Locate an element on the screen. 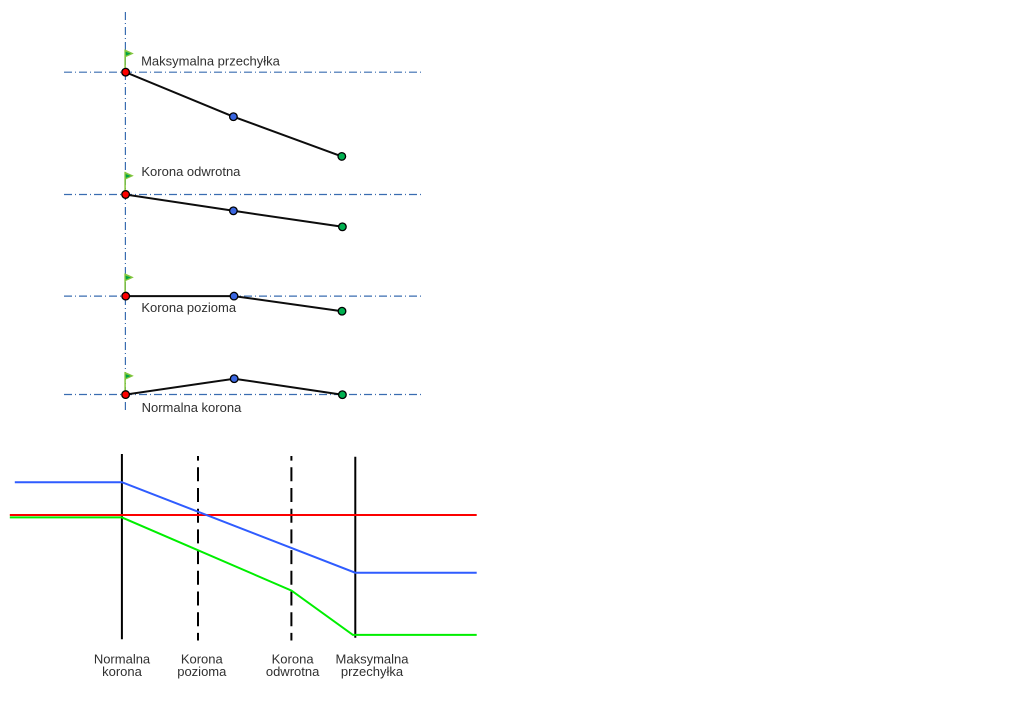 Image resolution: width=1024 pixels, height=720 pixels. svg-text: Maksymalna is located at coordinates (373, 658).